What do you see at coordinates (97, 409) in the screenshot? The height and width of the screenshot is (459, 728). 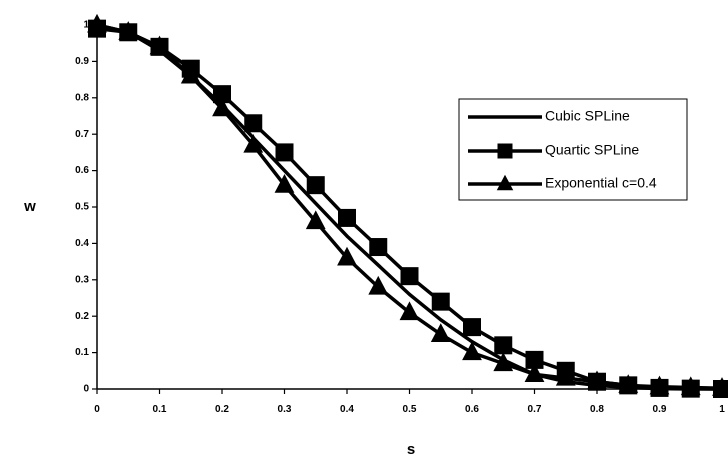 I see `x-tick-label: 0` at bounding box center [97, 409].